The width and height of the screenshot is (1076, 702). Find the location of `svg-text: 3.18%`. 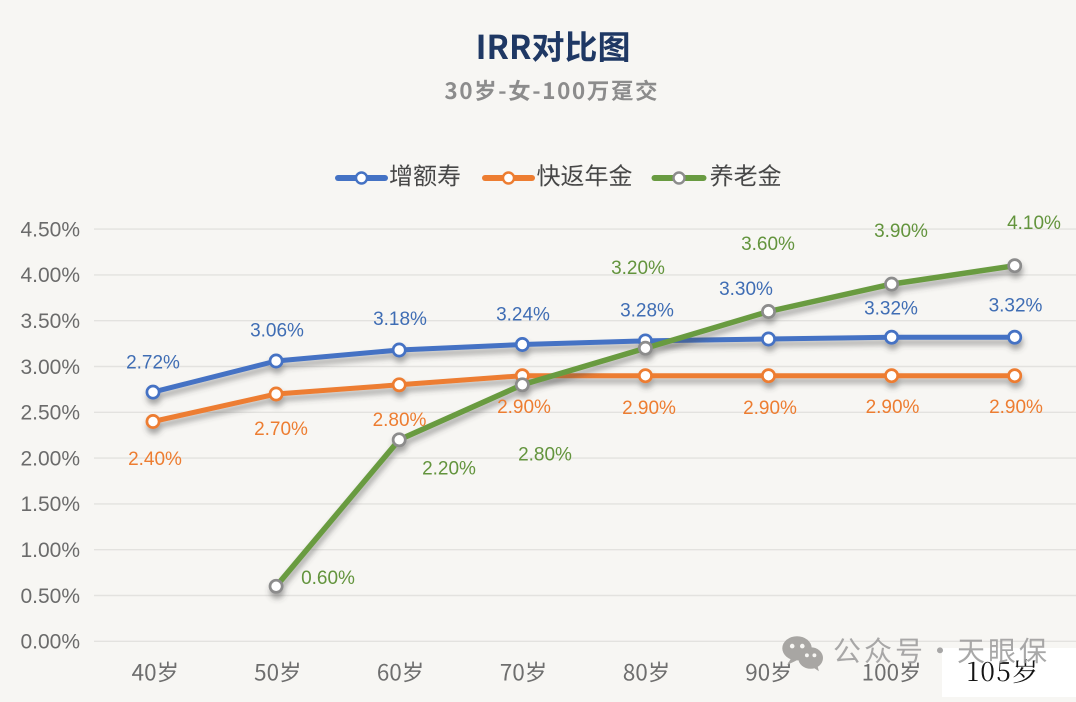

svg-text: 3.18% is located at coordinates (400, 319).